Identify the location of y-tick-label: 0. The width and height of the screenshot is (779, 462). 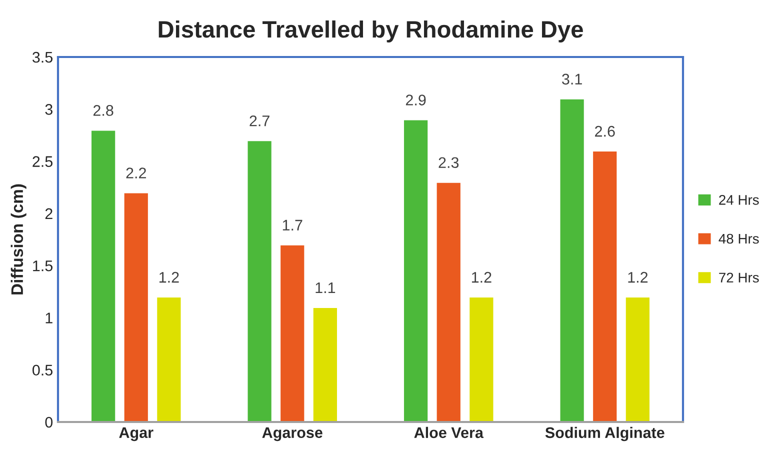
(49, 422).